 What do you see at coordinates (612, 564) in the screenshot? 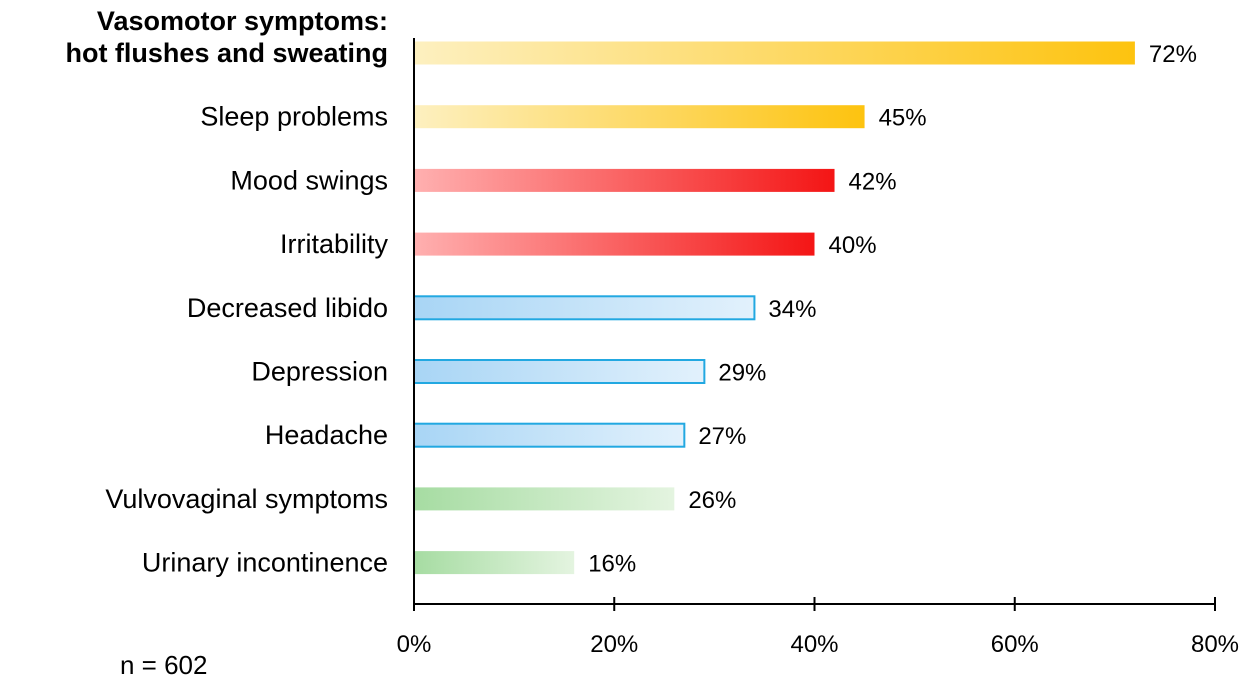
I see `value-label-9: 16%` at bounding box center [612, 564].